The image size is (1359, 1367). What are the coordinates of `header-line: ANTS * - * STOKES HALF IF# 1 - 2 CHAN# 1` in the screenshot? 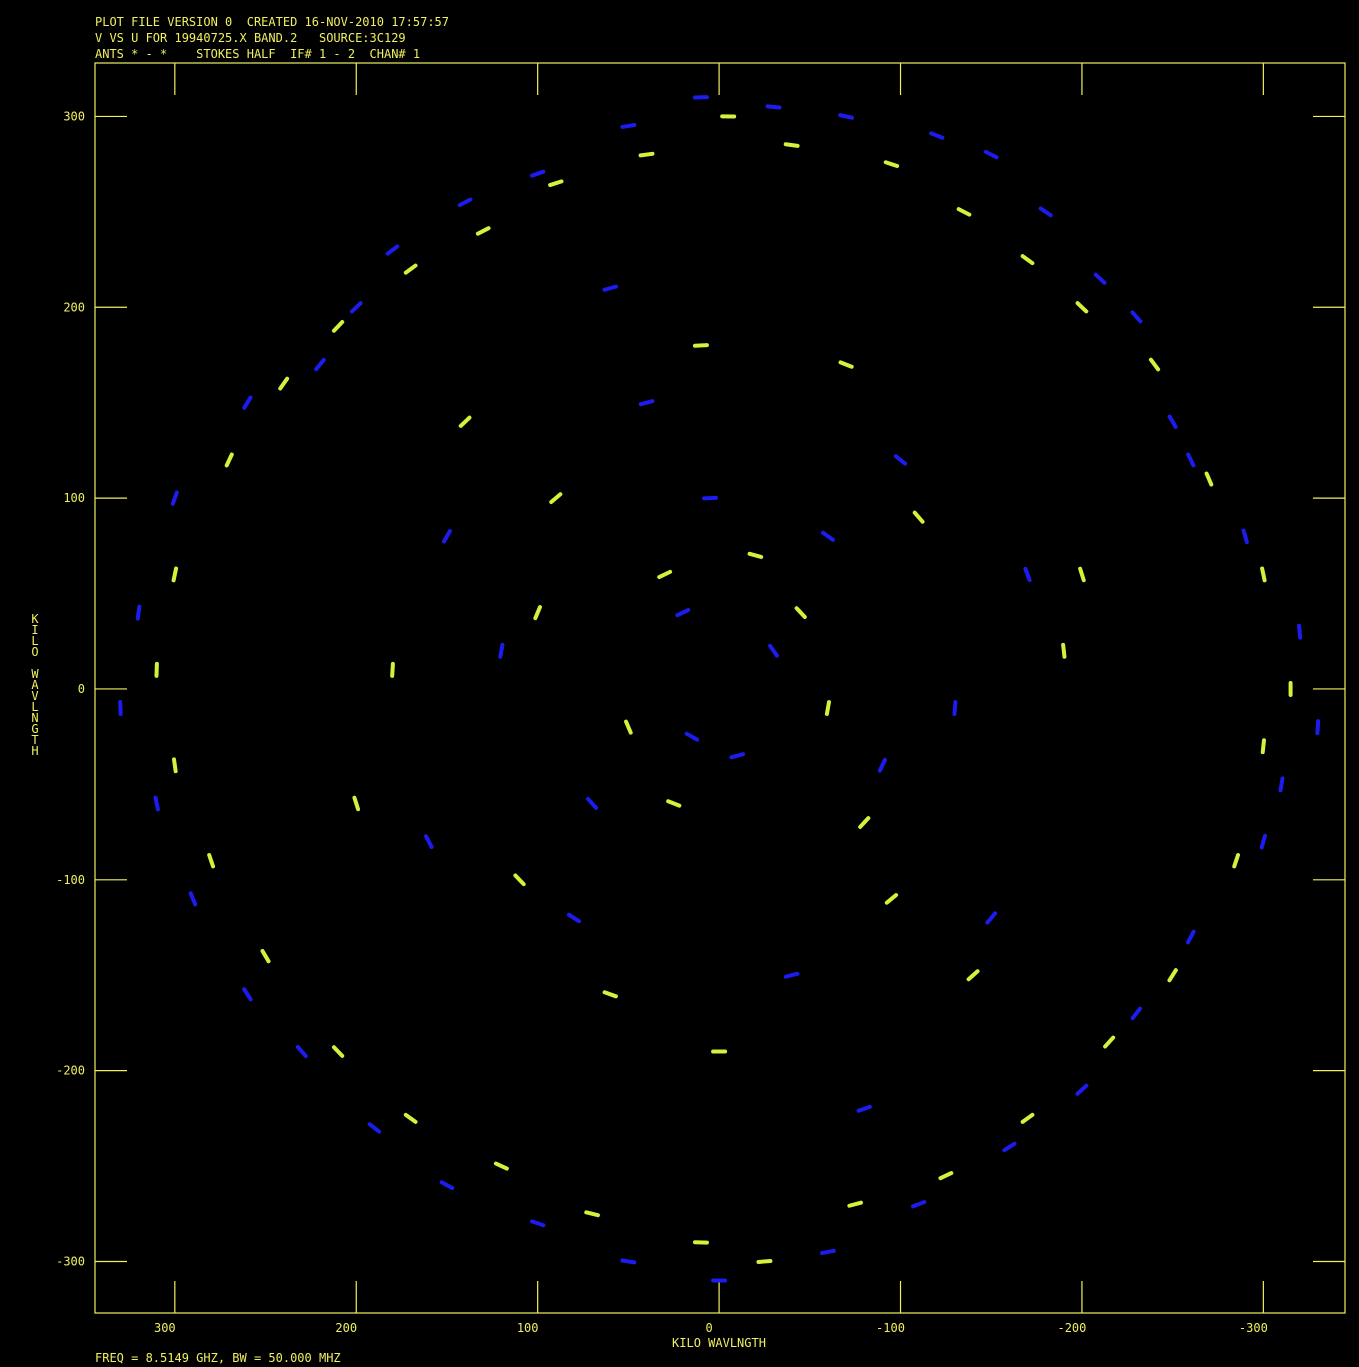 It's located at (257, 54).